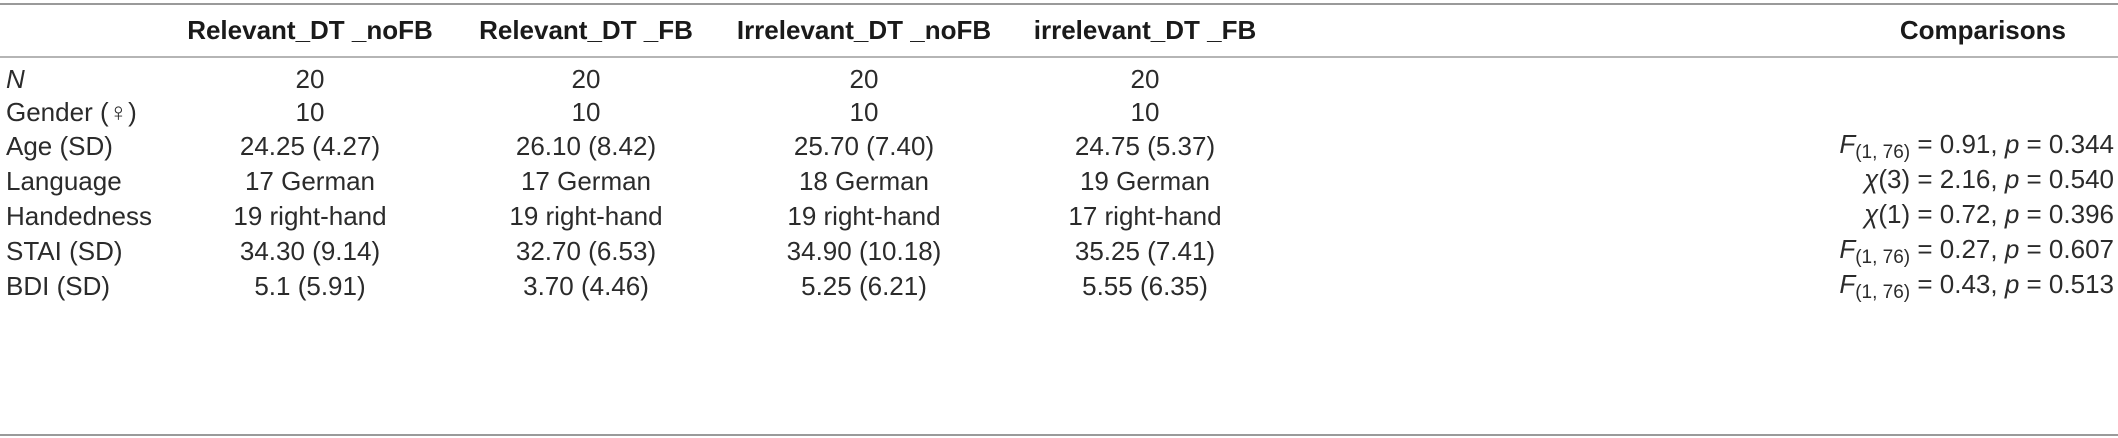 The image size is (2118, 438). Describe the element at coordinates (586, 251) in the screenshot. I see `table-cell: 32.70 (6.53)` at that location.